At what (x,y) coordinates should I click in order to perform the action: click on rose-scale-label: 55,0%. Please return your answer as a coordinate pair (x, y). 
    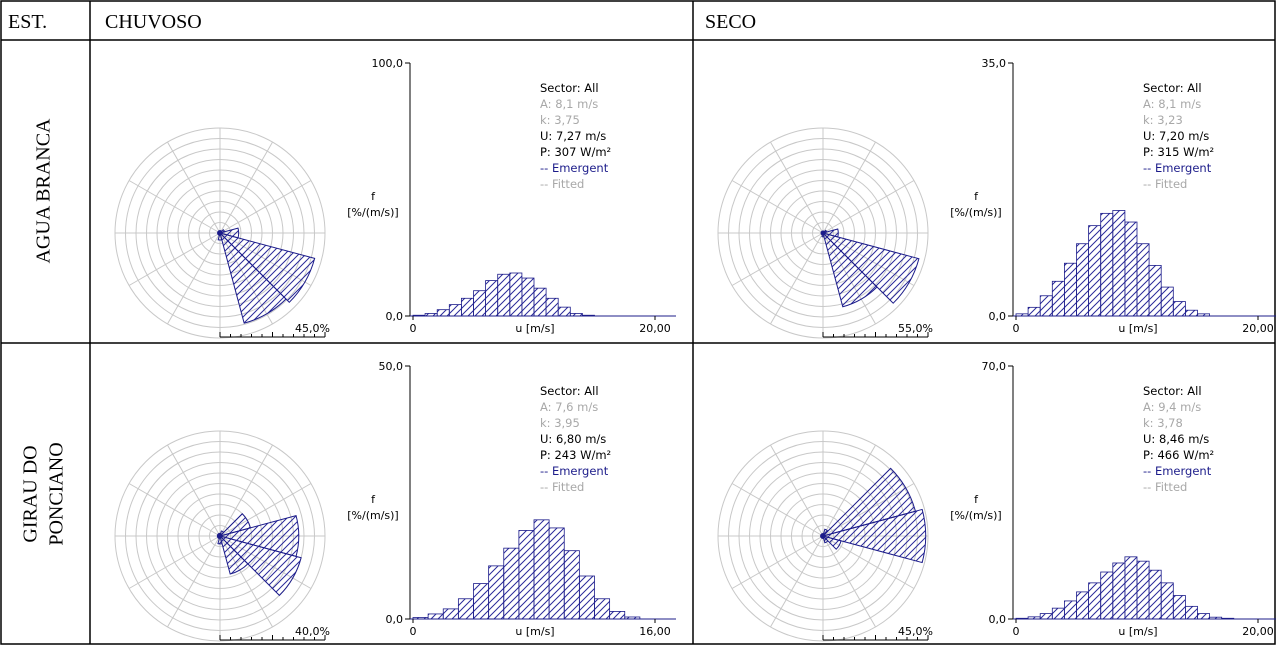
    Looking at the image, I should click on (915, 328).